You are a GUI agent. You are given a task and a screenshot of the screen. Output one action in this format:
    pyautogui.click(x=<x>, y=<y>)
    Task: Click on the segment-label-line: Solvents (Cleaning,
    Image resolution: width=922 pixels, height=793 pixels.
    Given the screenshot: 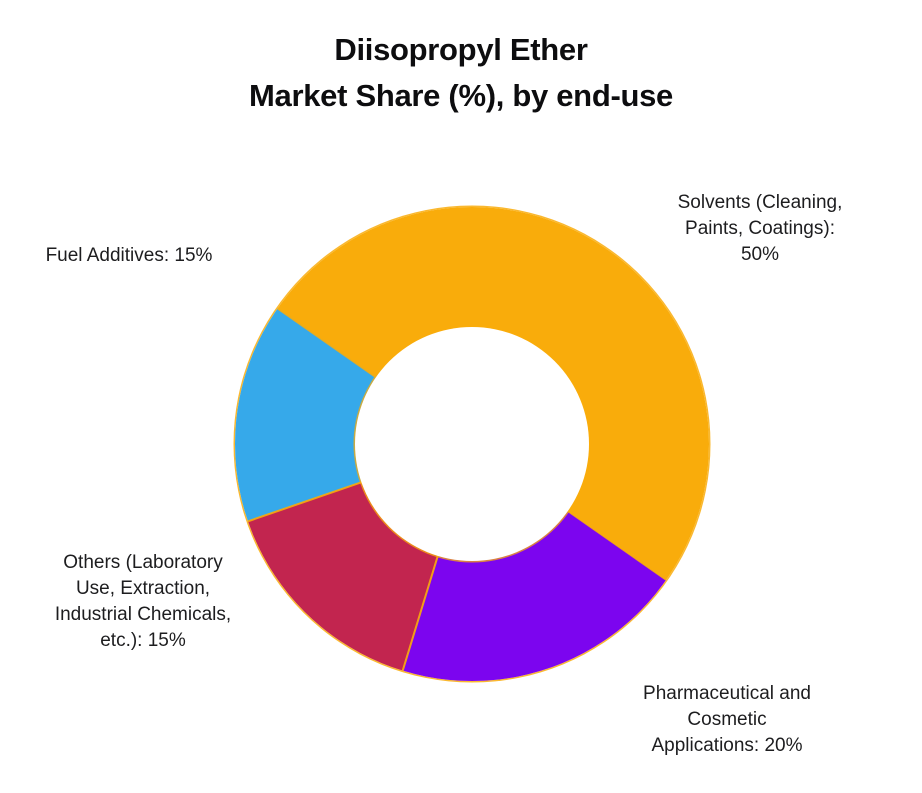 What is the action you would take?
    pyautogui.click(x=760, y=202)
    